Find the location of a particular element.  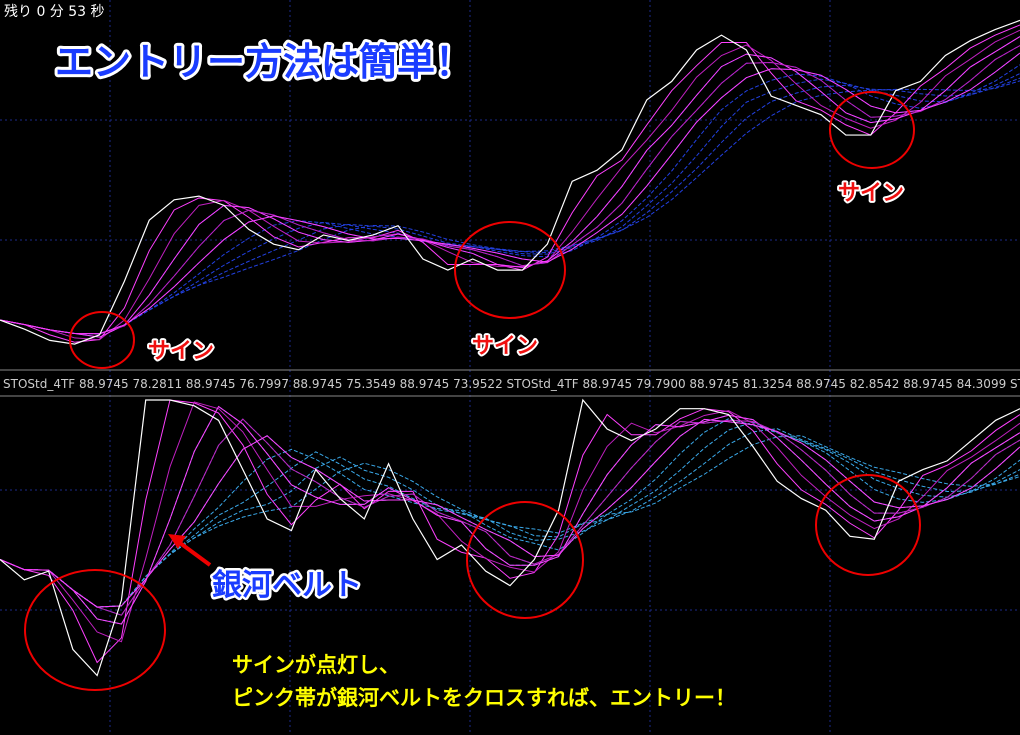

belt-label: 銀河ベルト is located at coordinates (287, 585).